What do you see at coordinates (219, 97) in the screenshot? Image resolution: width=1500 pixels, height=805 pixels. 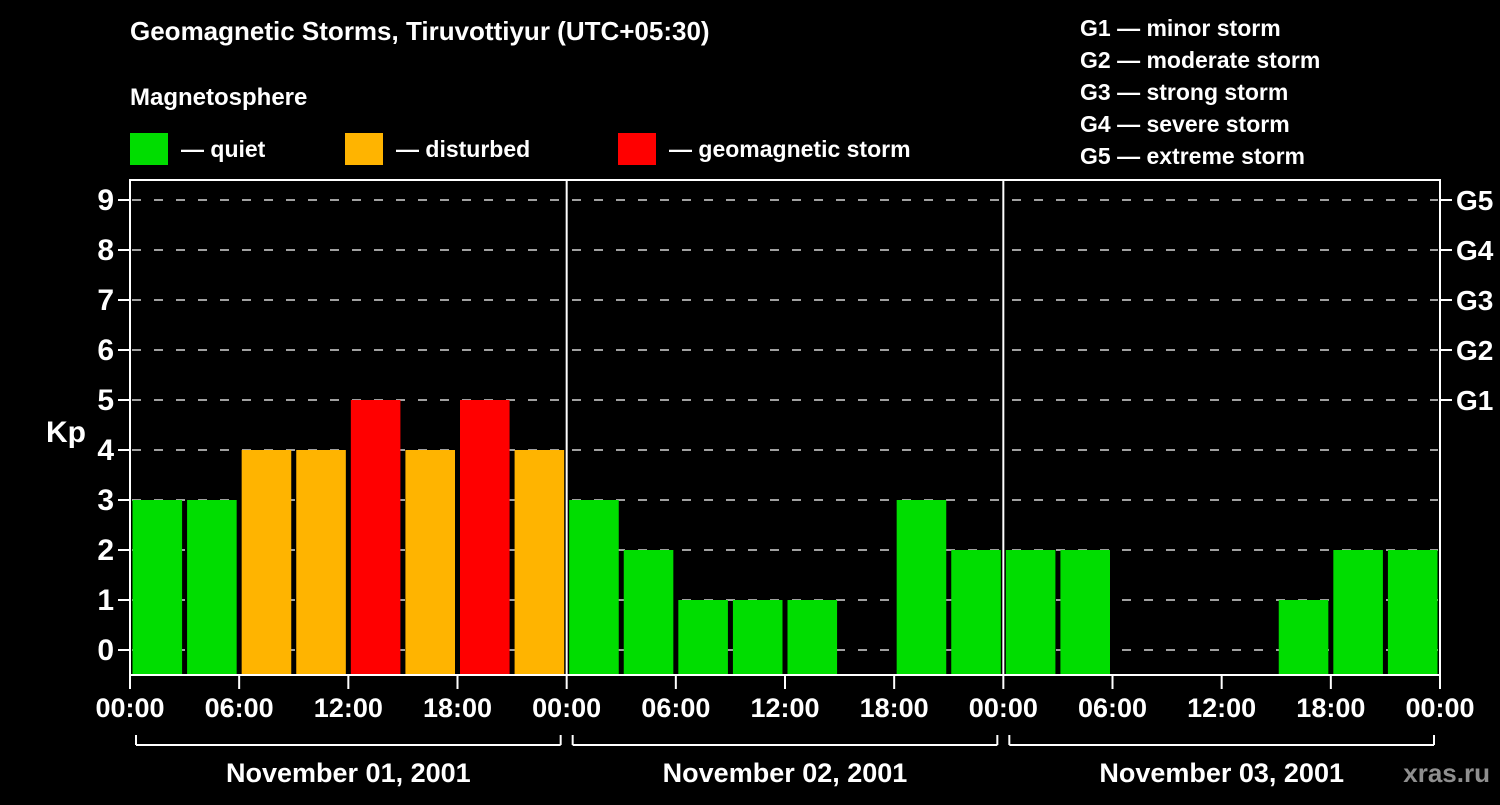 I see `legend-heading: Magnetosphere` at bounding box center [219, 97].